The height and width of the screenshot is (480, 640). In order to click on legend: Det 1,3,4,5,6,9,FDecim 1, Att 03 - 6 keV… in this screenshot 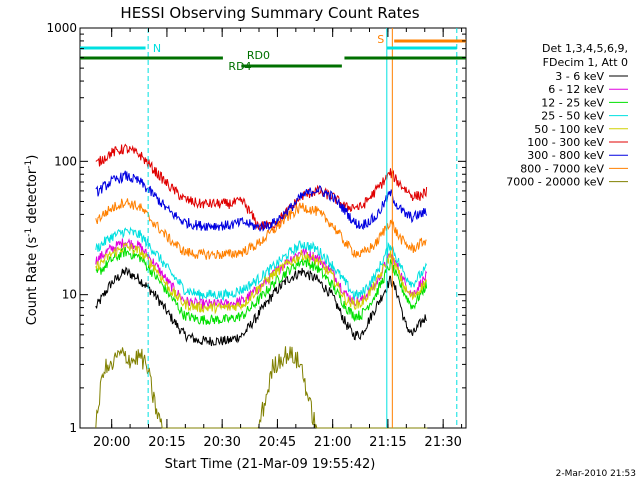, I will do `click(567, 115)`.